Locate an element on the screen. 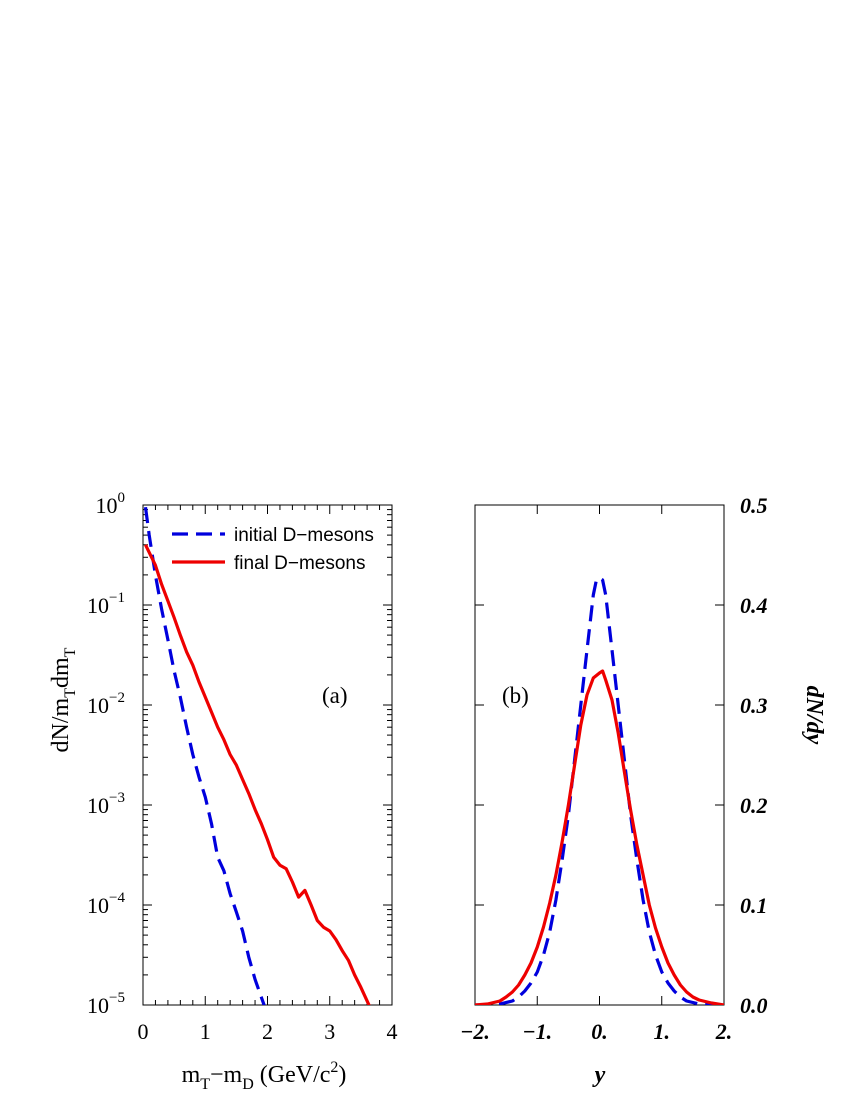 This screenshot has height=1100, width=850. y-tick-exponent: −1 is located at coordinates (117, 598).